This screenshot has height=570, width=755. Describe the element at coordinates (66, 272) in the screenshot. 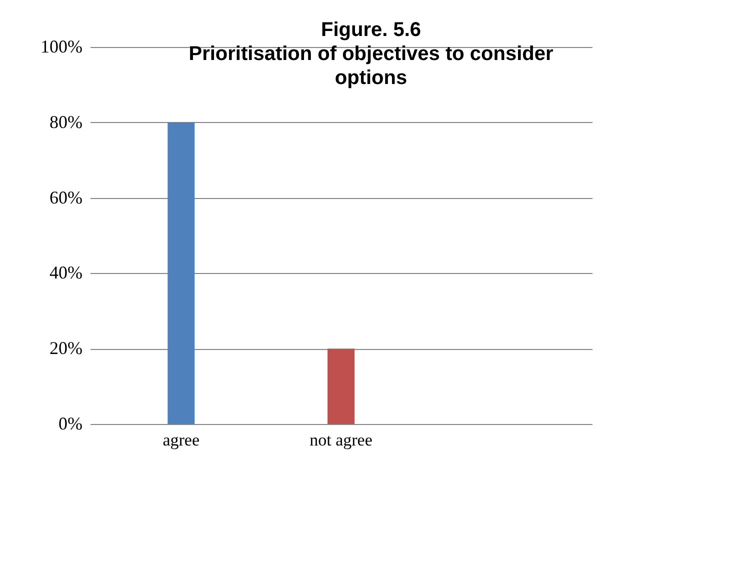

I see `y-tick-label: 40%` at that location.